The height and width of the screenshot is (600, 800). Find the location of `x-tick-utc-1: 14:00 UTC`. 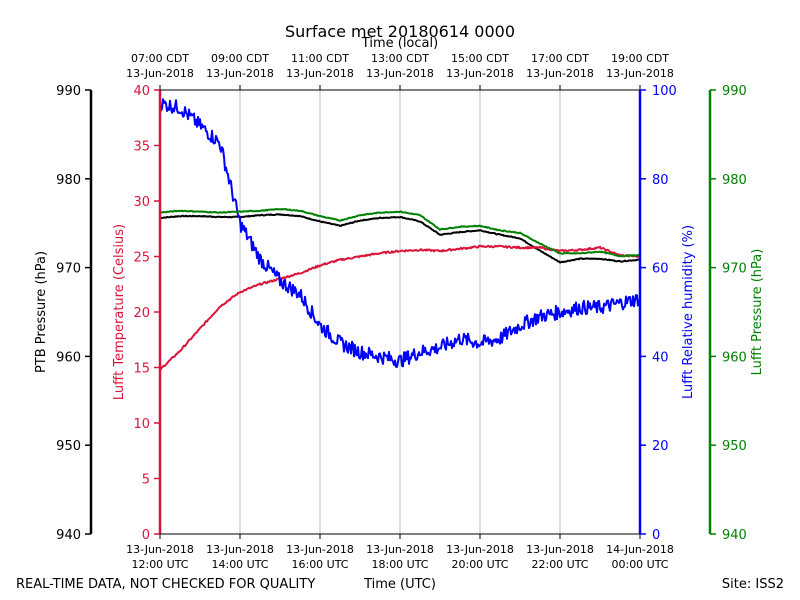

x-tick-utc-1: 14:00 UTC is located at coordinates (239, 564).